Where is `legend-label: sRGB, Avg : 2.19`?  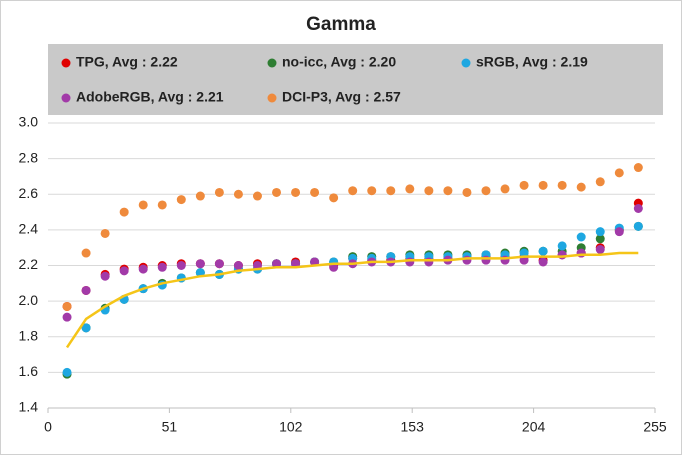
legend-label: sRGB, Avg : 2.19 is located at coordinates (532, 62).